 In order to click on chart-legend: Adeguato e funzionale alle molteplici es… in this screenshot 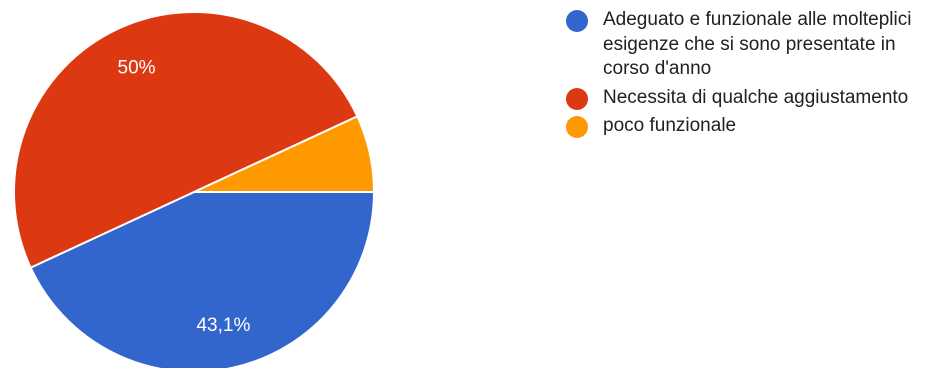, I will do `click(751, 75)`.